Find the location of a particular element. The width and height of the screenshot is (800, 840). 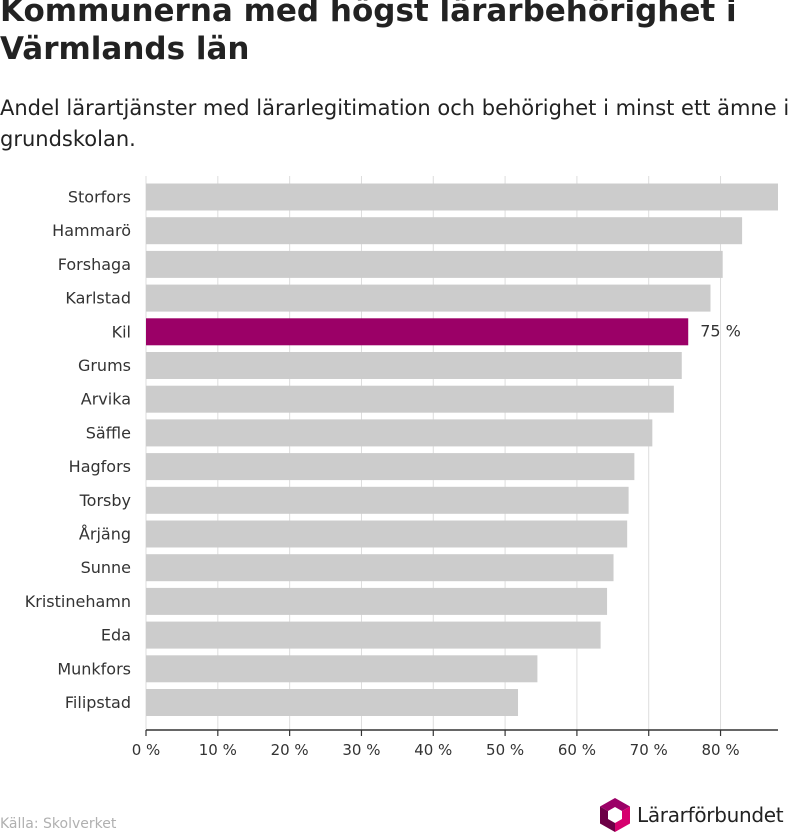

category-label: Filipstad is located at coordinates (98, 702).